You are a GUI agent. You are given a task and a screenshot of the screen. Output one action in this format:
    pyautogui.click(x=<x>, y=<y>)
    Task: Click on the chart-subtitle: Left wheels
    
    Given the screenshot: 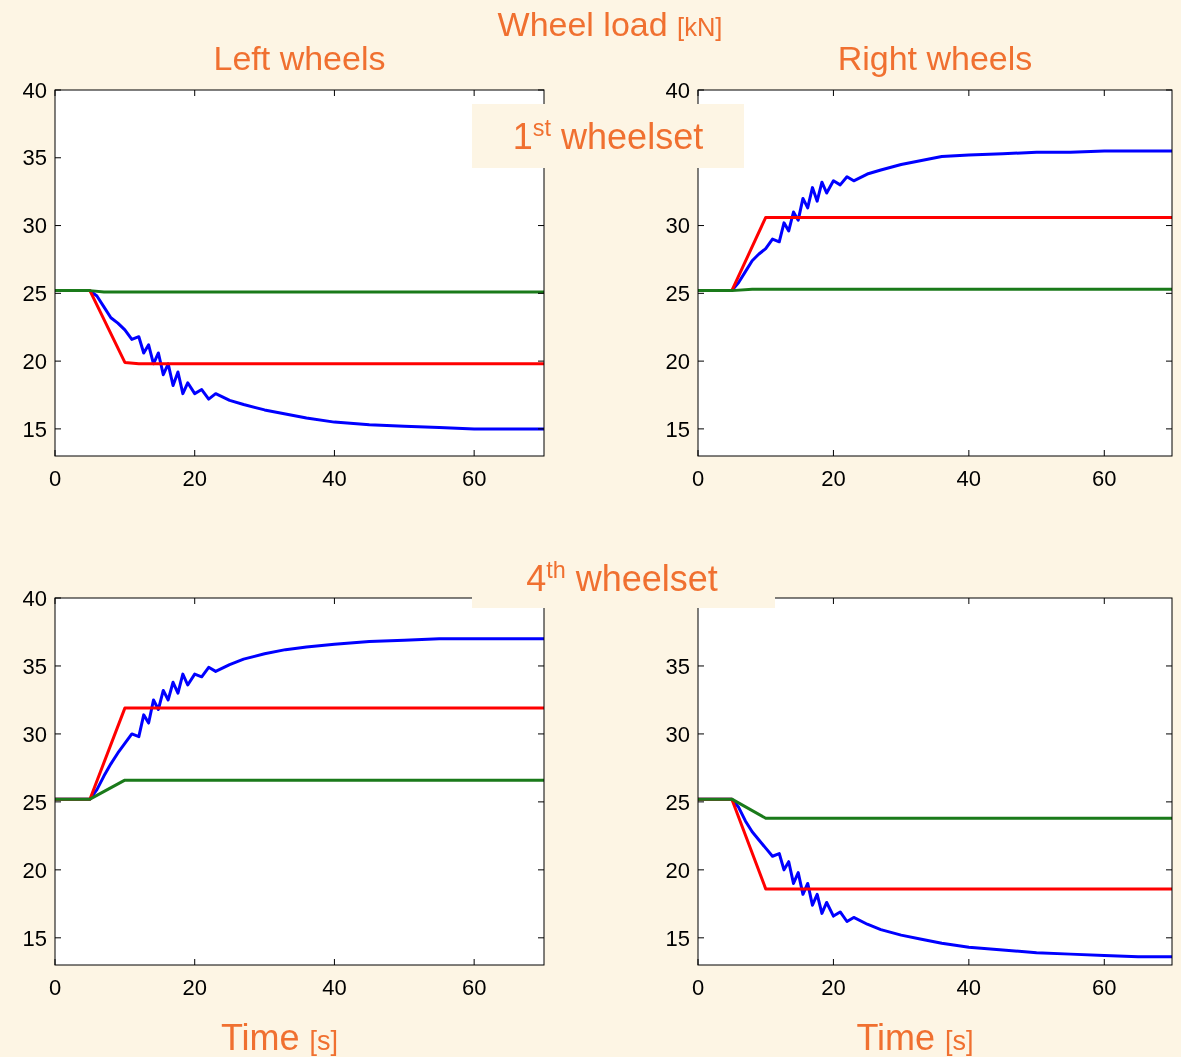 What is the action you would take?
    pyautogui.click(x=299, y=58)
    